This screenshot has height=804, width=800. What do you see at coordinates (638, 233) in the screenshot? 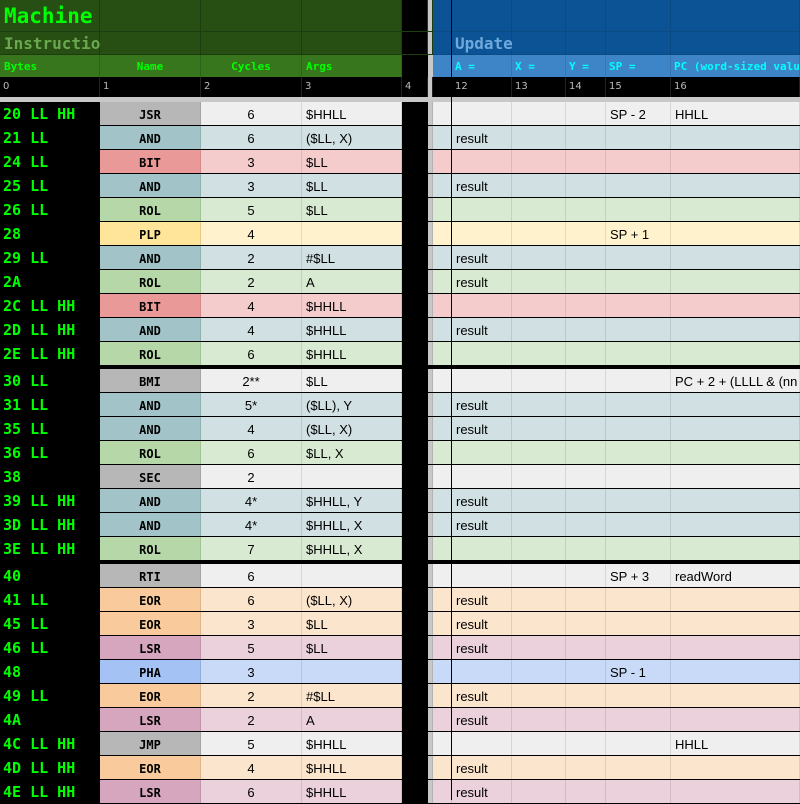
I see `sp-cell: SP + 1` at bounding box center [638, 233].